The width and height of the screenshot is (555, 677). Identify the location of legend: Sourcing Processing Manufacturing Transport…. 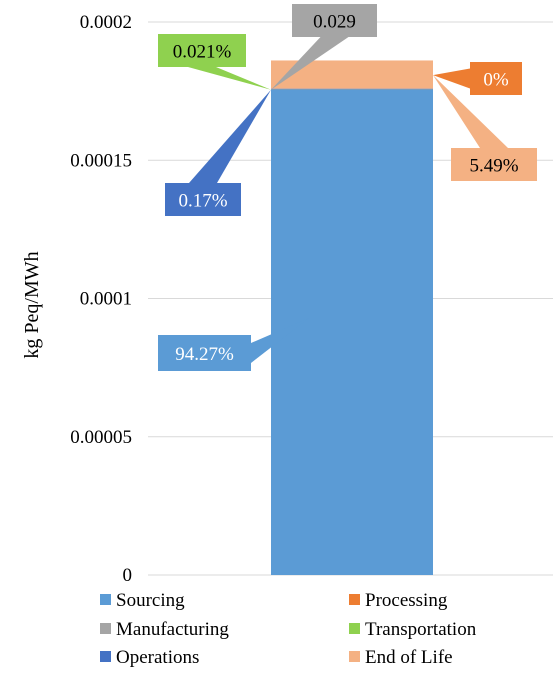
(288, 629).